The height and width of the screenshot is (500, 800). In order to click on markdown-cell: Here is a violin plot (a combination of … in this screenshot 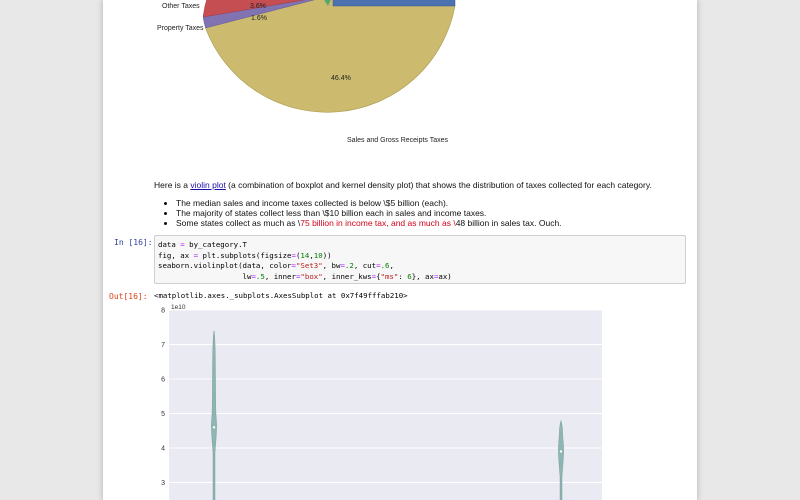, I will do `click(414, 204)`.